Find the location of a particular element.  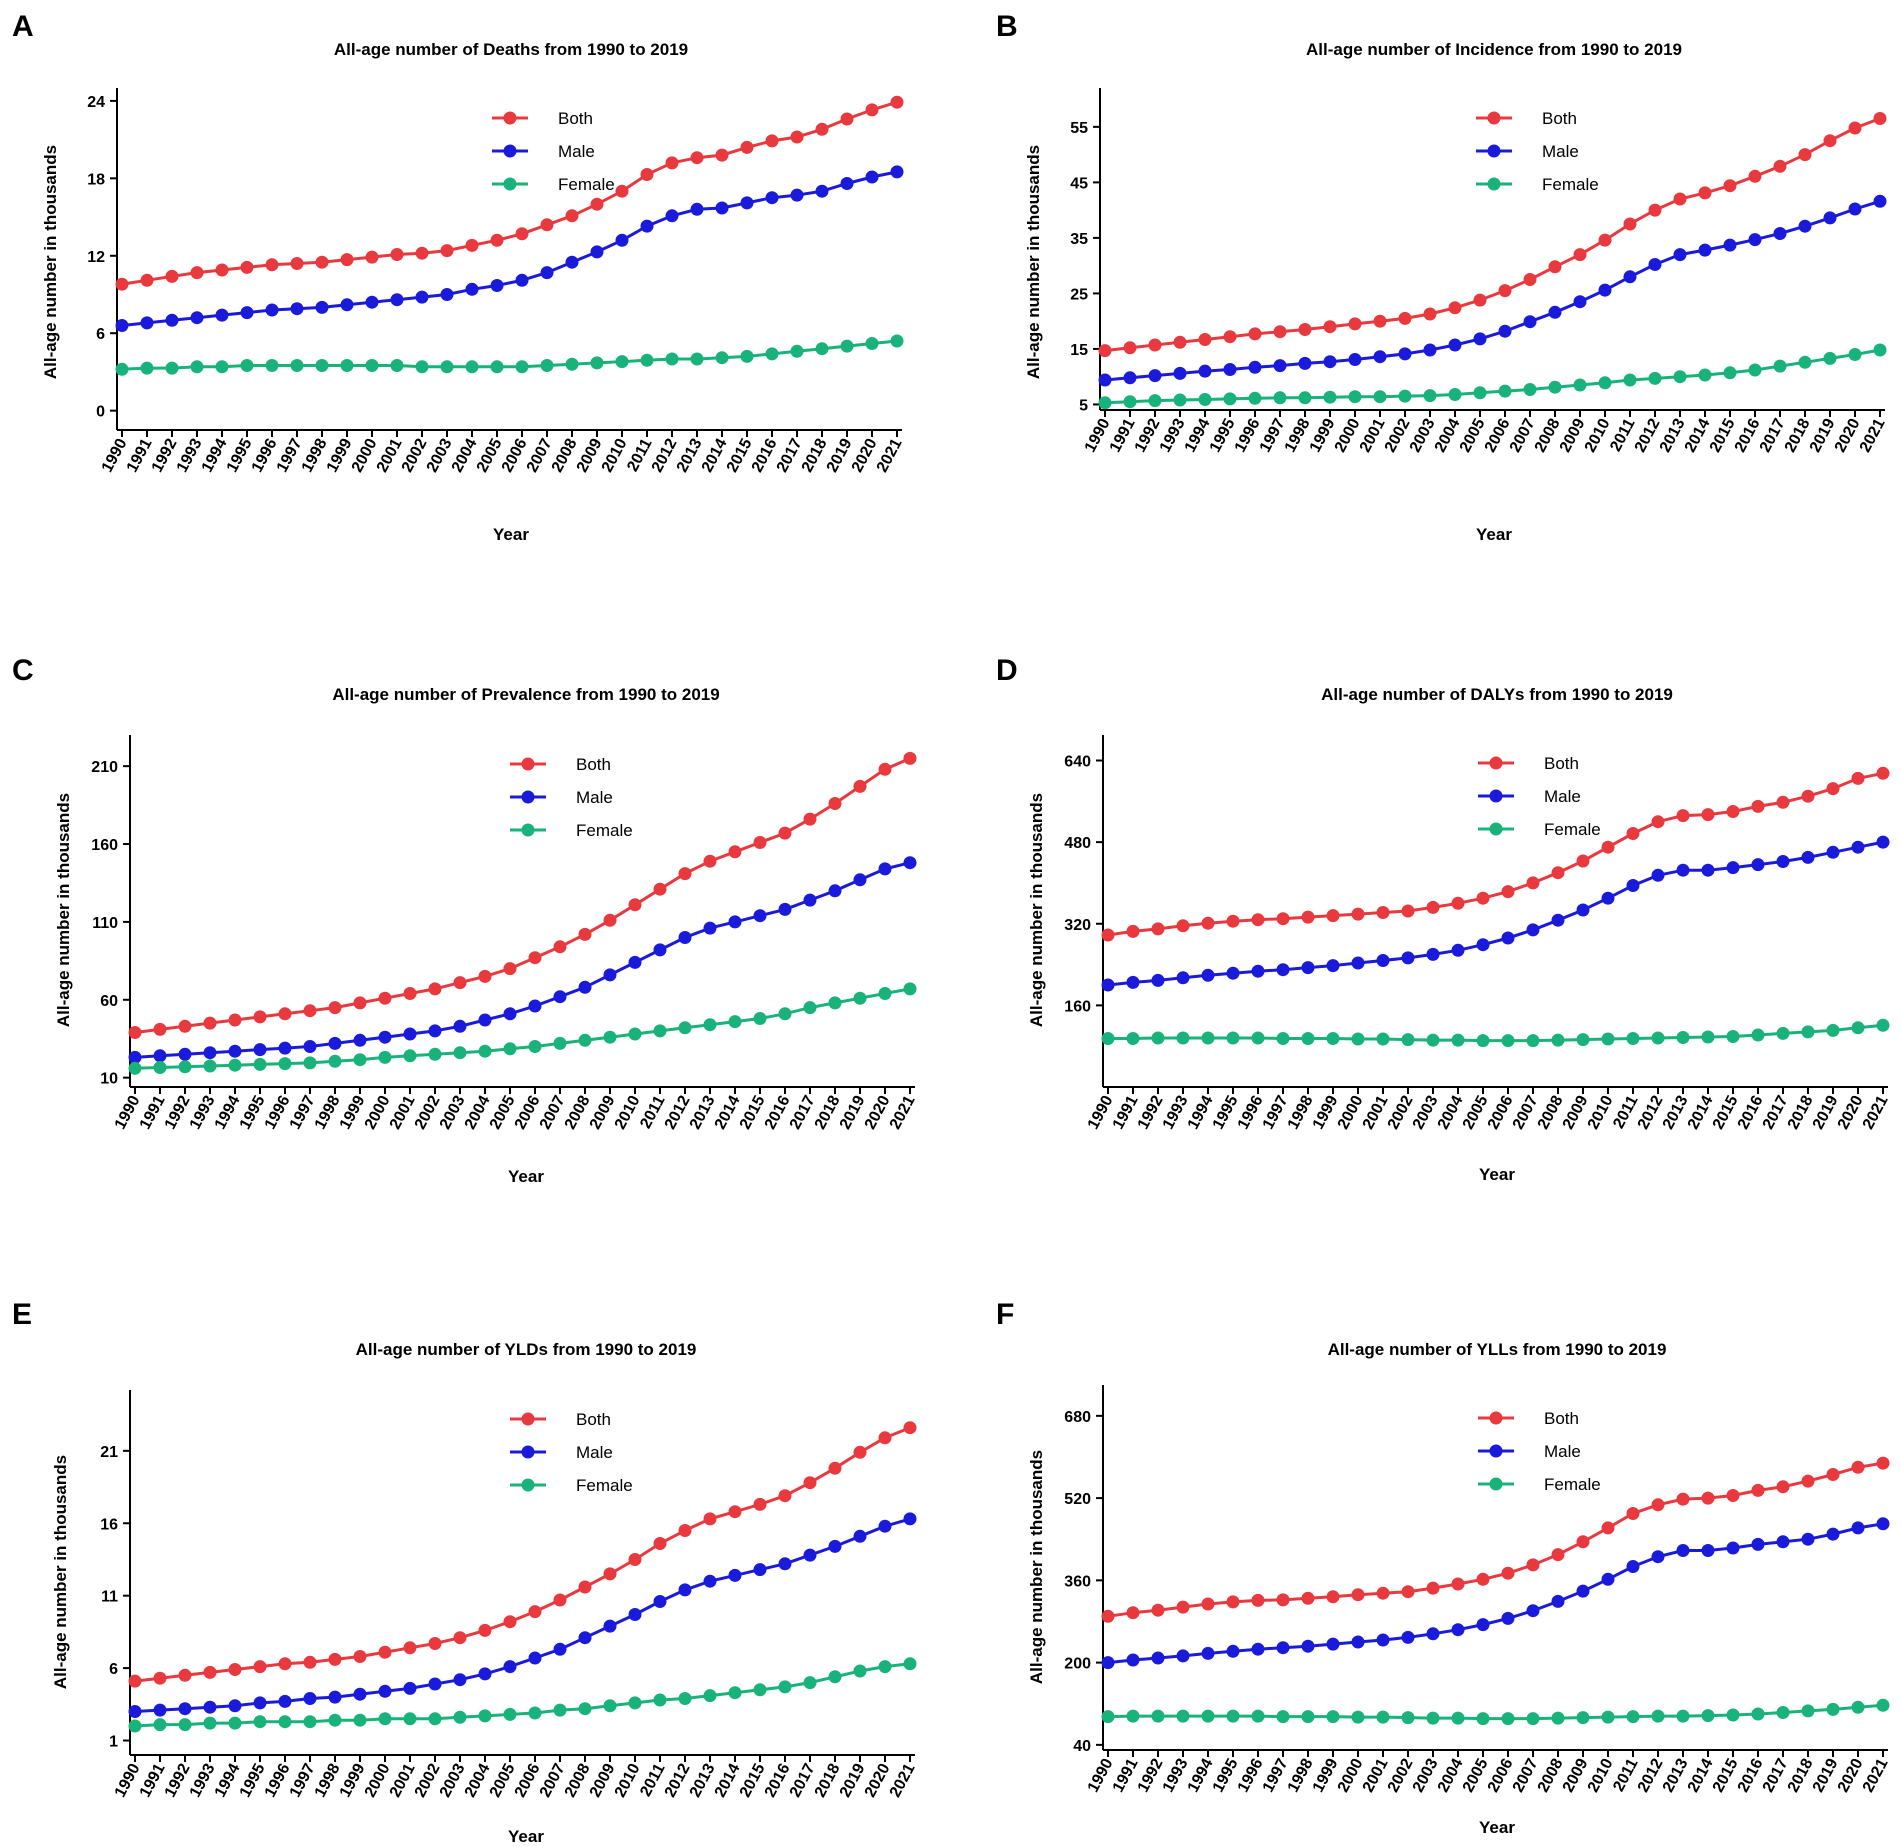

series-line-male is located at coordinates (1492, 290).